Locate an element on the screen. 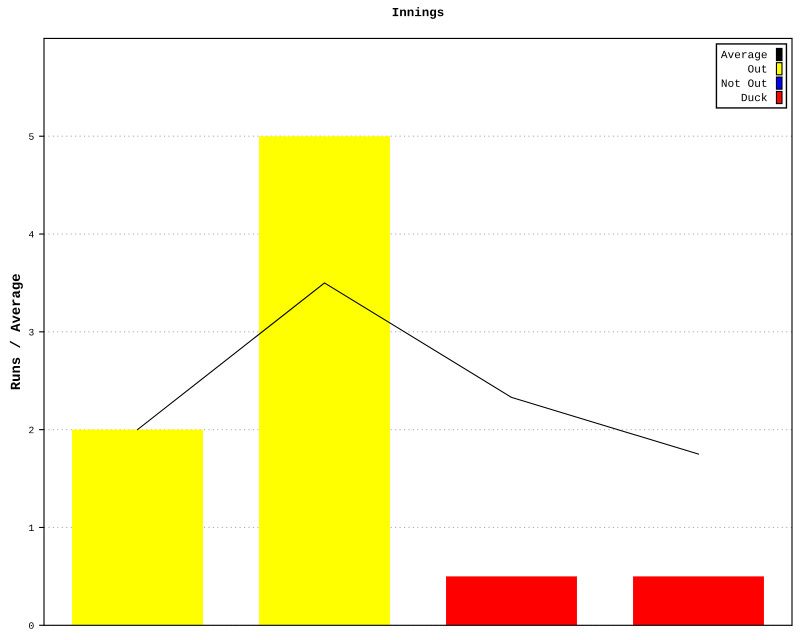 This screenshot has width=800, height=640. legend-label: Average is located at coordinates (743, 55).